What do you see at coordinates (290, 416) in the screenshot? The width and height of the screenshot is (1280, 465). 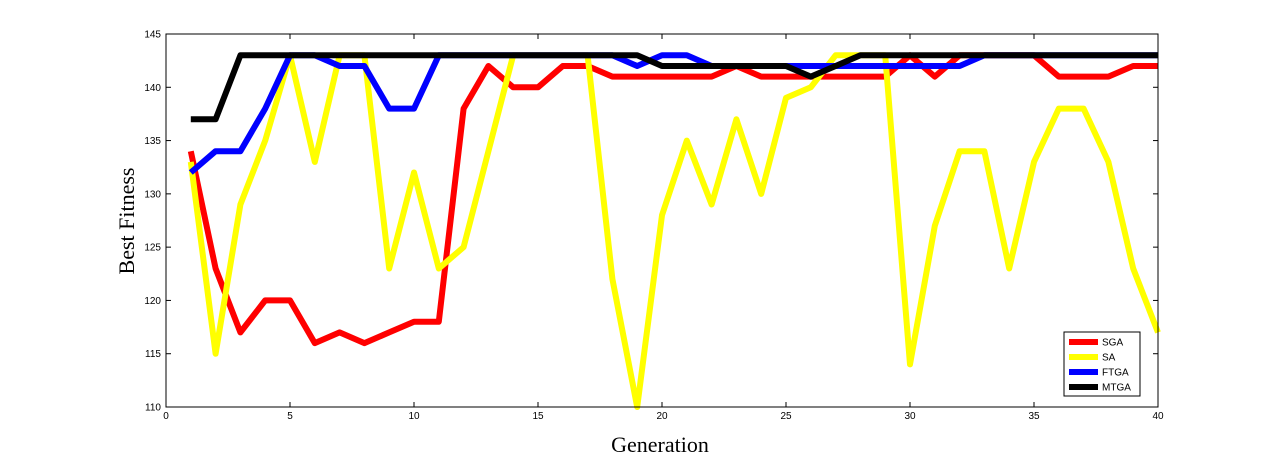 I see `x-tick-label: 5` at bounding box center [290, 416].